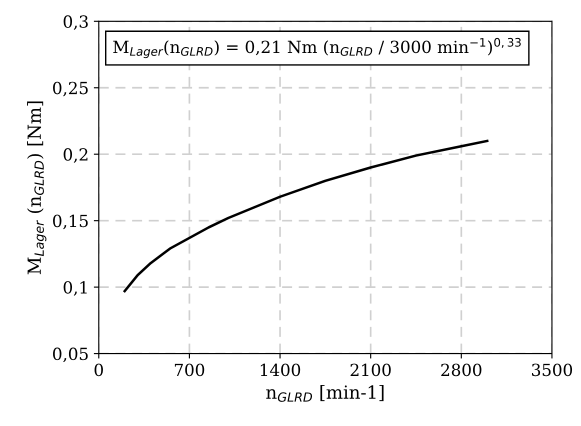  I want to click on y-tick-label: 0,25, so click(70, 89).